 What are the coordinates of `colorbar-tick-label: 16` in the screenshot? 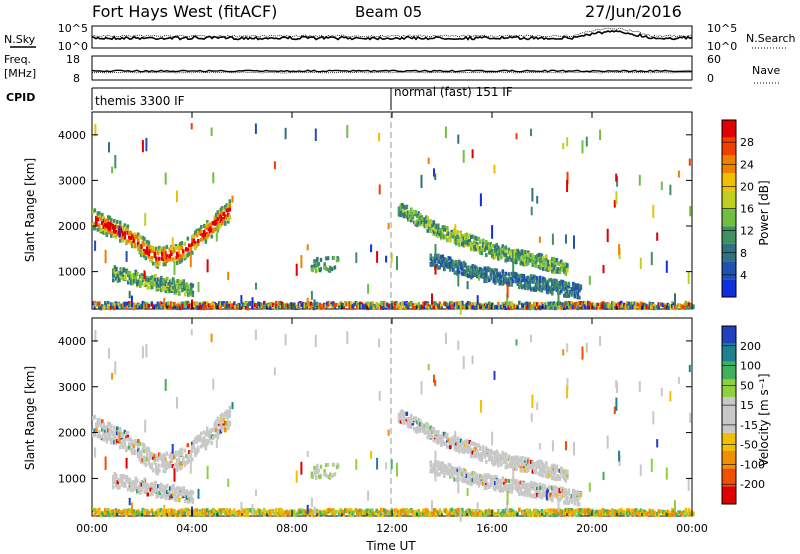 It's located at (747, 209).